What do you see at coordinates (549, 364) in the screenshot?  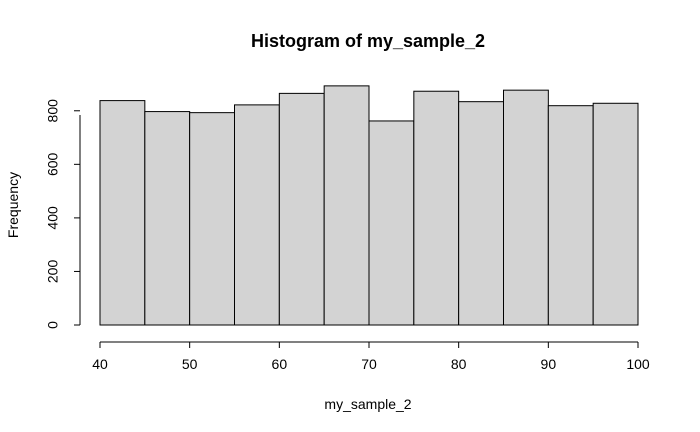 I see `x-tick-label-5: 90` at bounding box center [549, 364].